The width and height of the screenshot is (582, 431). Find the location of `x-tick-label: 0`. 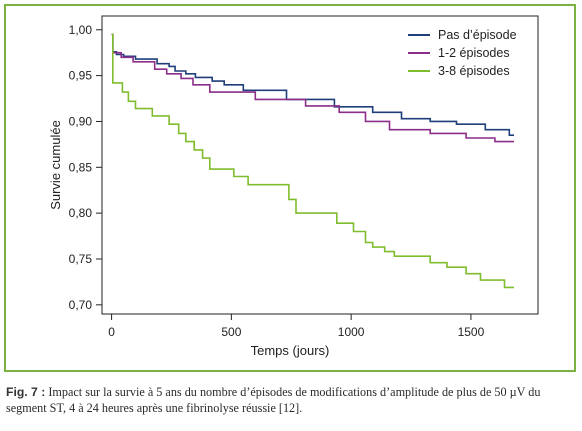

x-tick-label: 0 is located at coordinates (111, 332).